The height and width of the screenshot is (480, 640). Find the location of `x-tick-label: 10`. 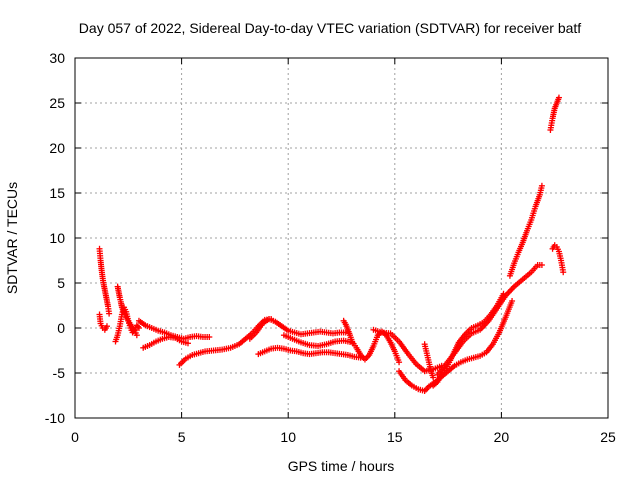

x-tick-label: 10 is located at coordinates (288, 437).